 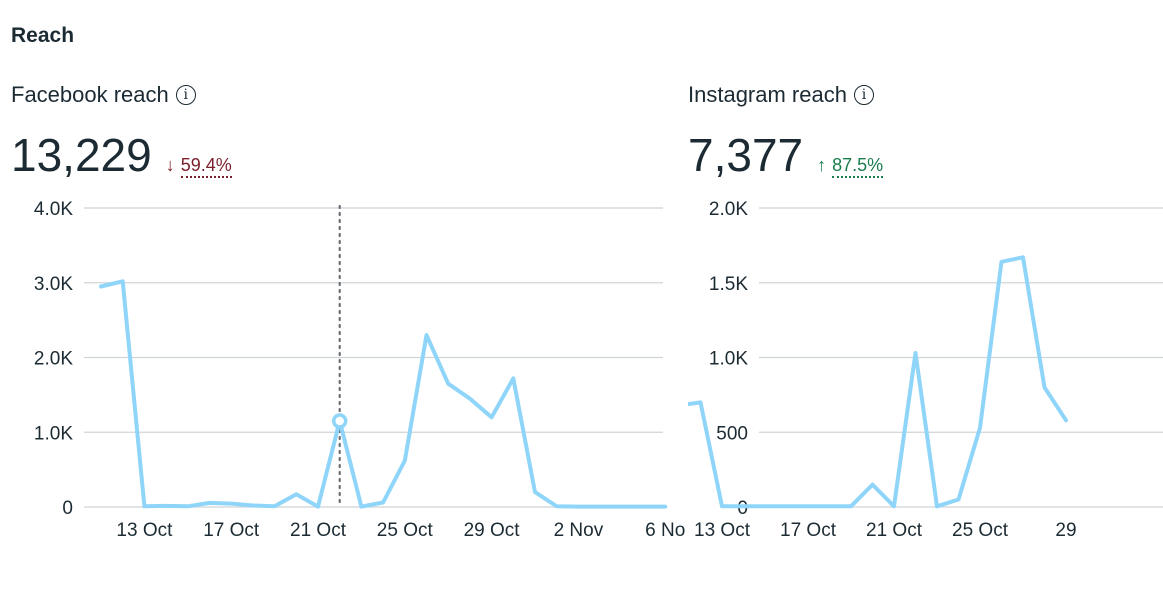 What do you see at coordinates (728, 284) in the screenshot?
I see `instagram-y-tick-label: 1.5K` at bounding box center [728, 284].